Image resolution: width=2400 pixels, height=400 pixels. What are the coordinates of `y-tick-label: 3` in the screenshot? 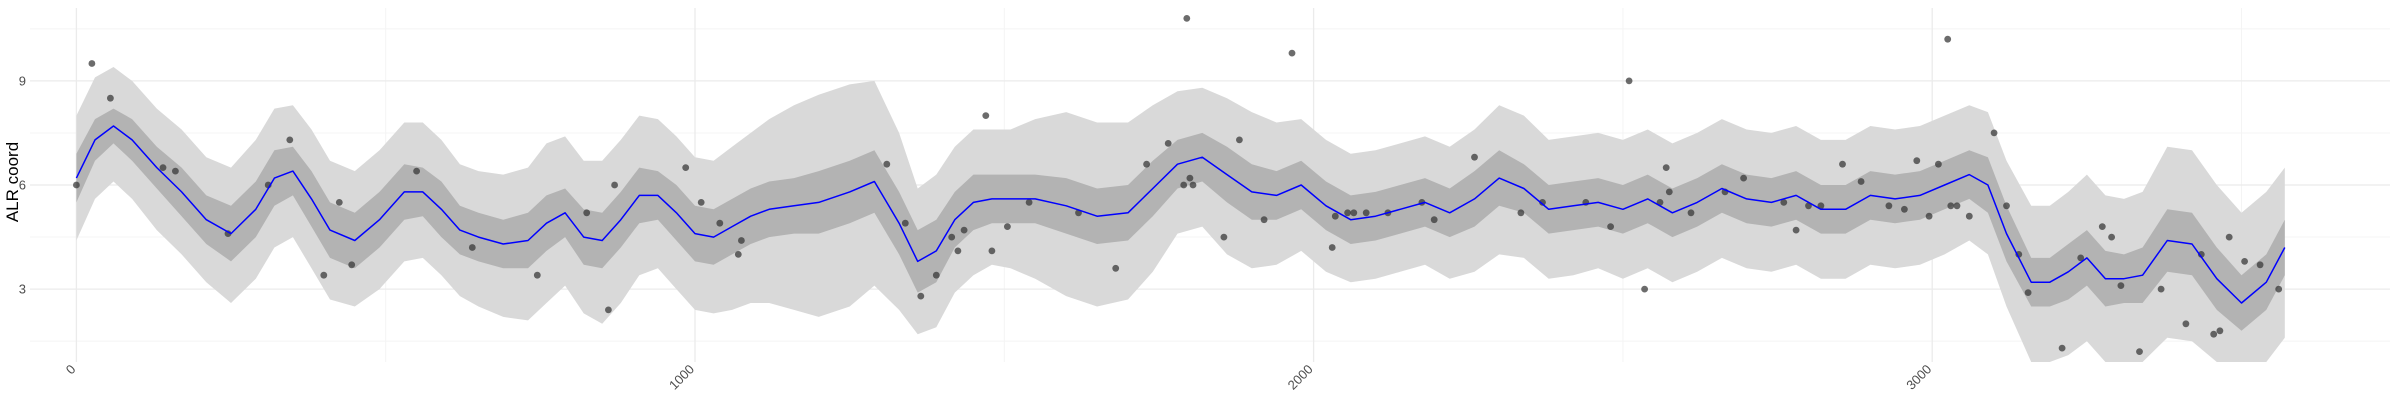 It's located at (22, 289).